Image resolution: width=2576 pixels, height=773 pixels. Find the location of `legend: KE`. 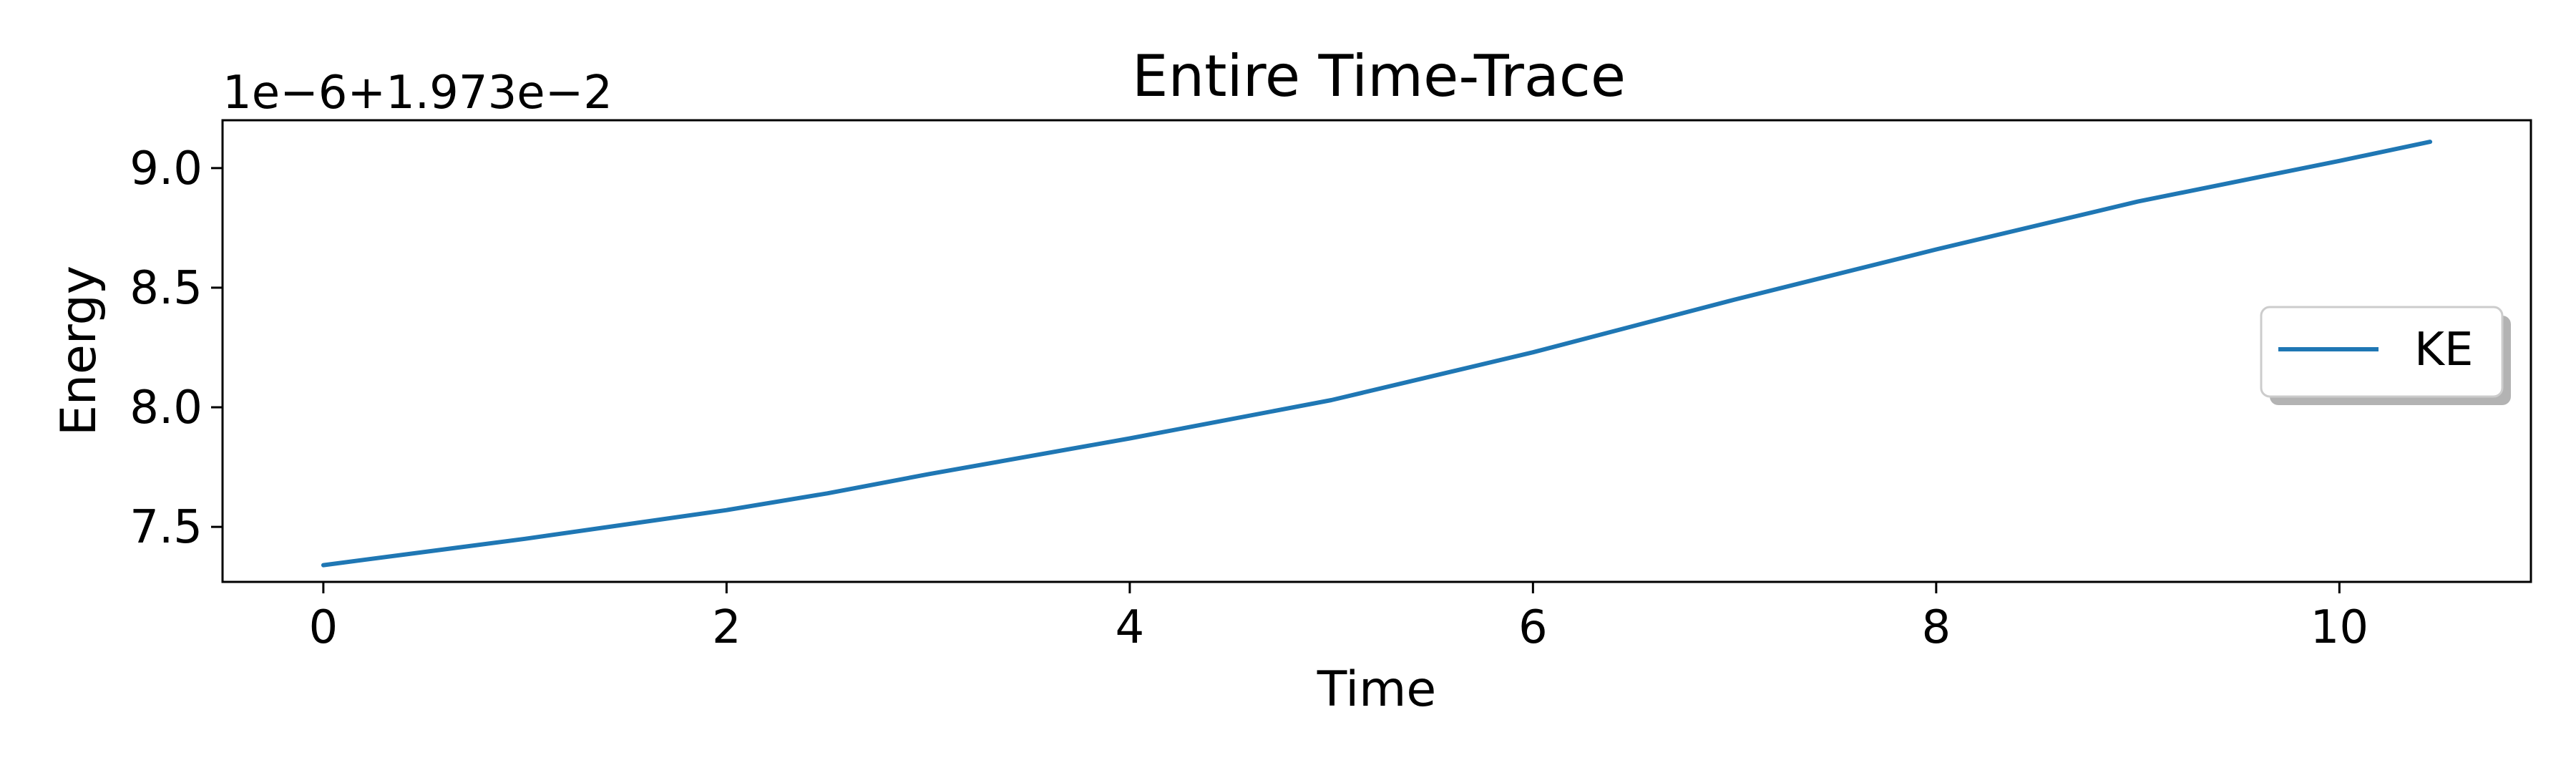

legend: KE is located at coordinates (2385, 356).